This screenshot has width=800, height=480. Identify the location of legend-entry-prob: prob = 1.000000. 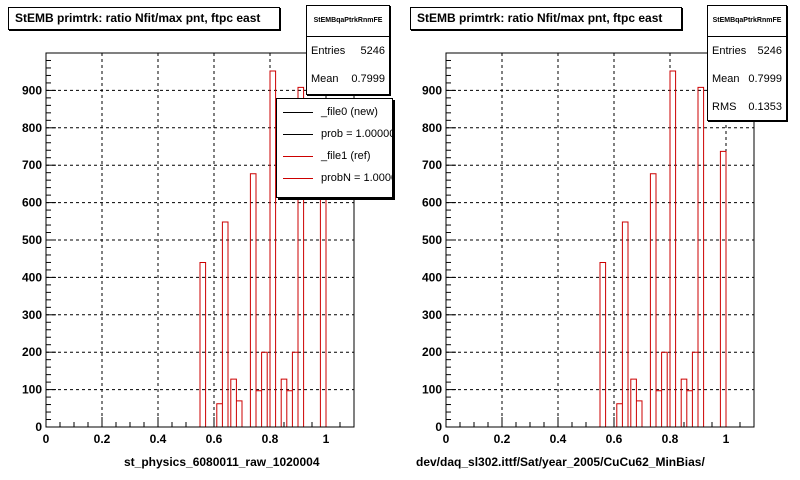
(334, 134).